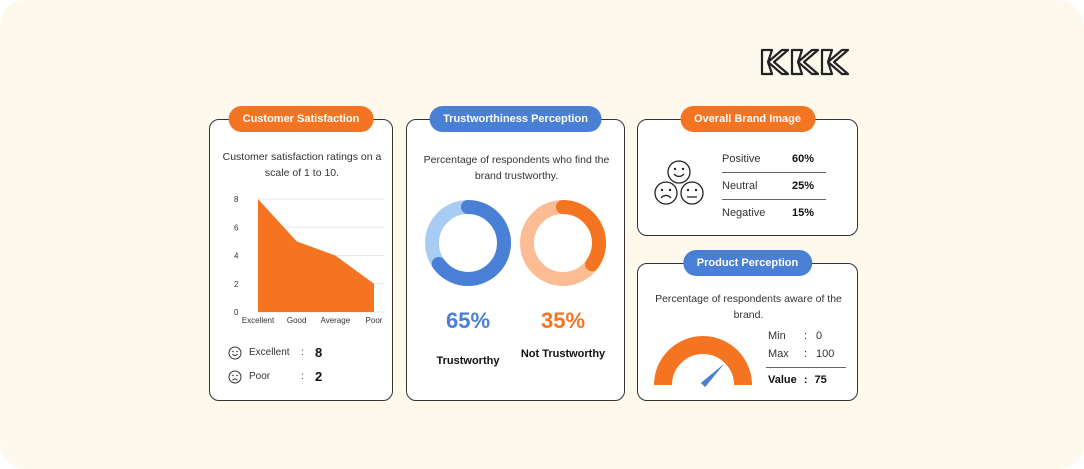  I want to click on customer-satisfaction-title: Customer Satisfaction, so click(301, 119).